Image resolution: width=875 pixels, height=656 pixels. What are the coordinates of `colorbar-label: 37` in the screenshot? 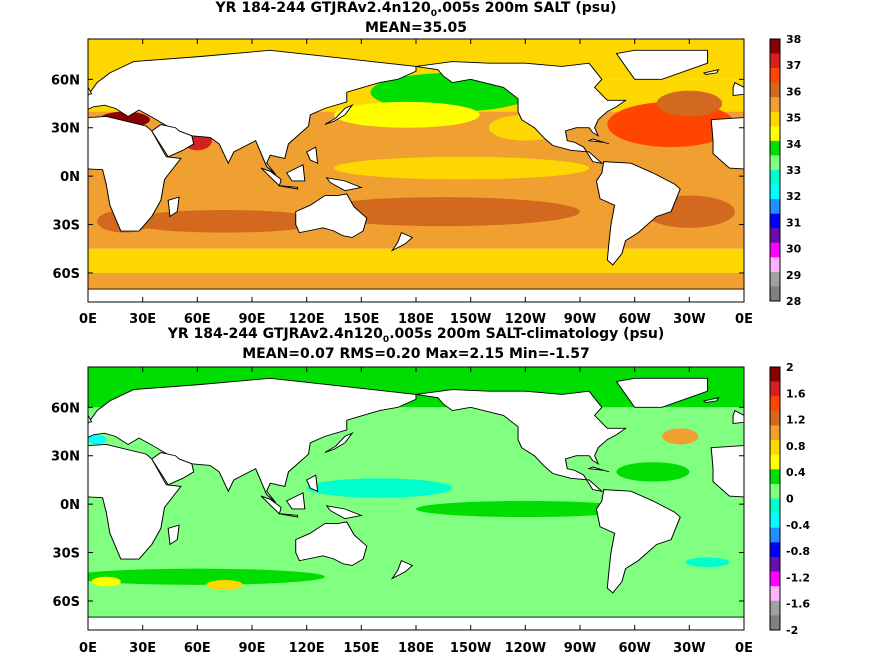 It's located at (793, 65).